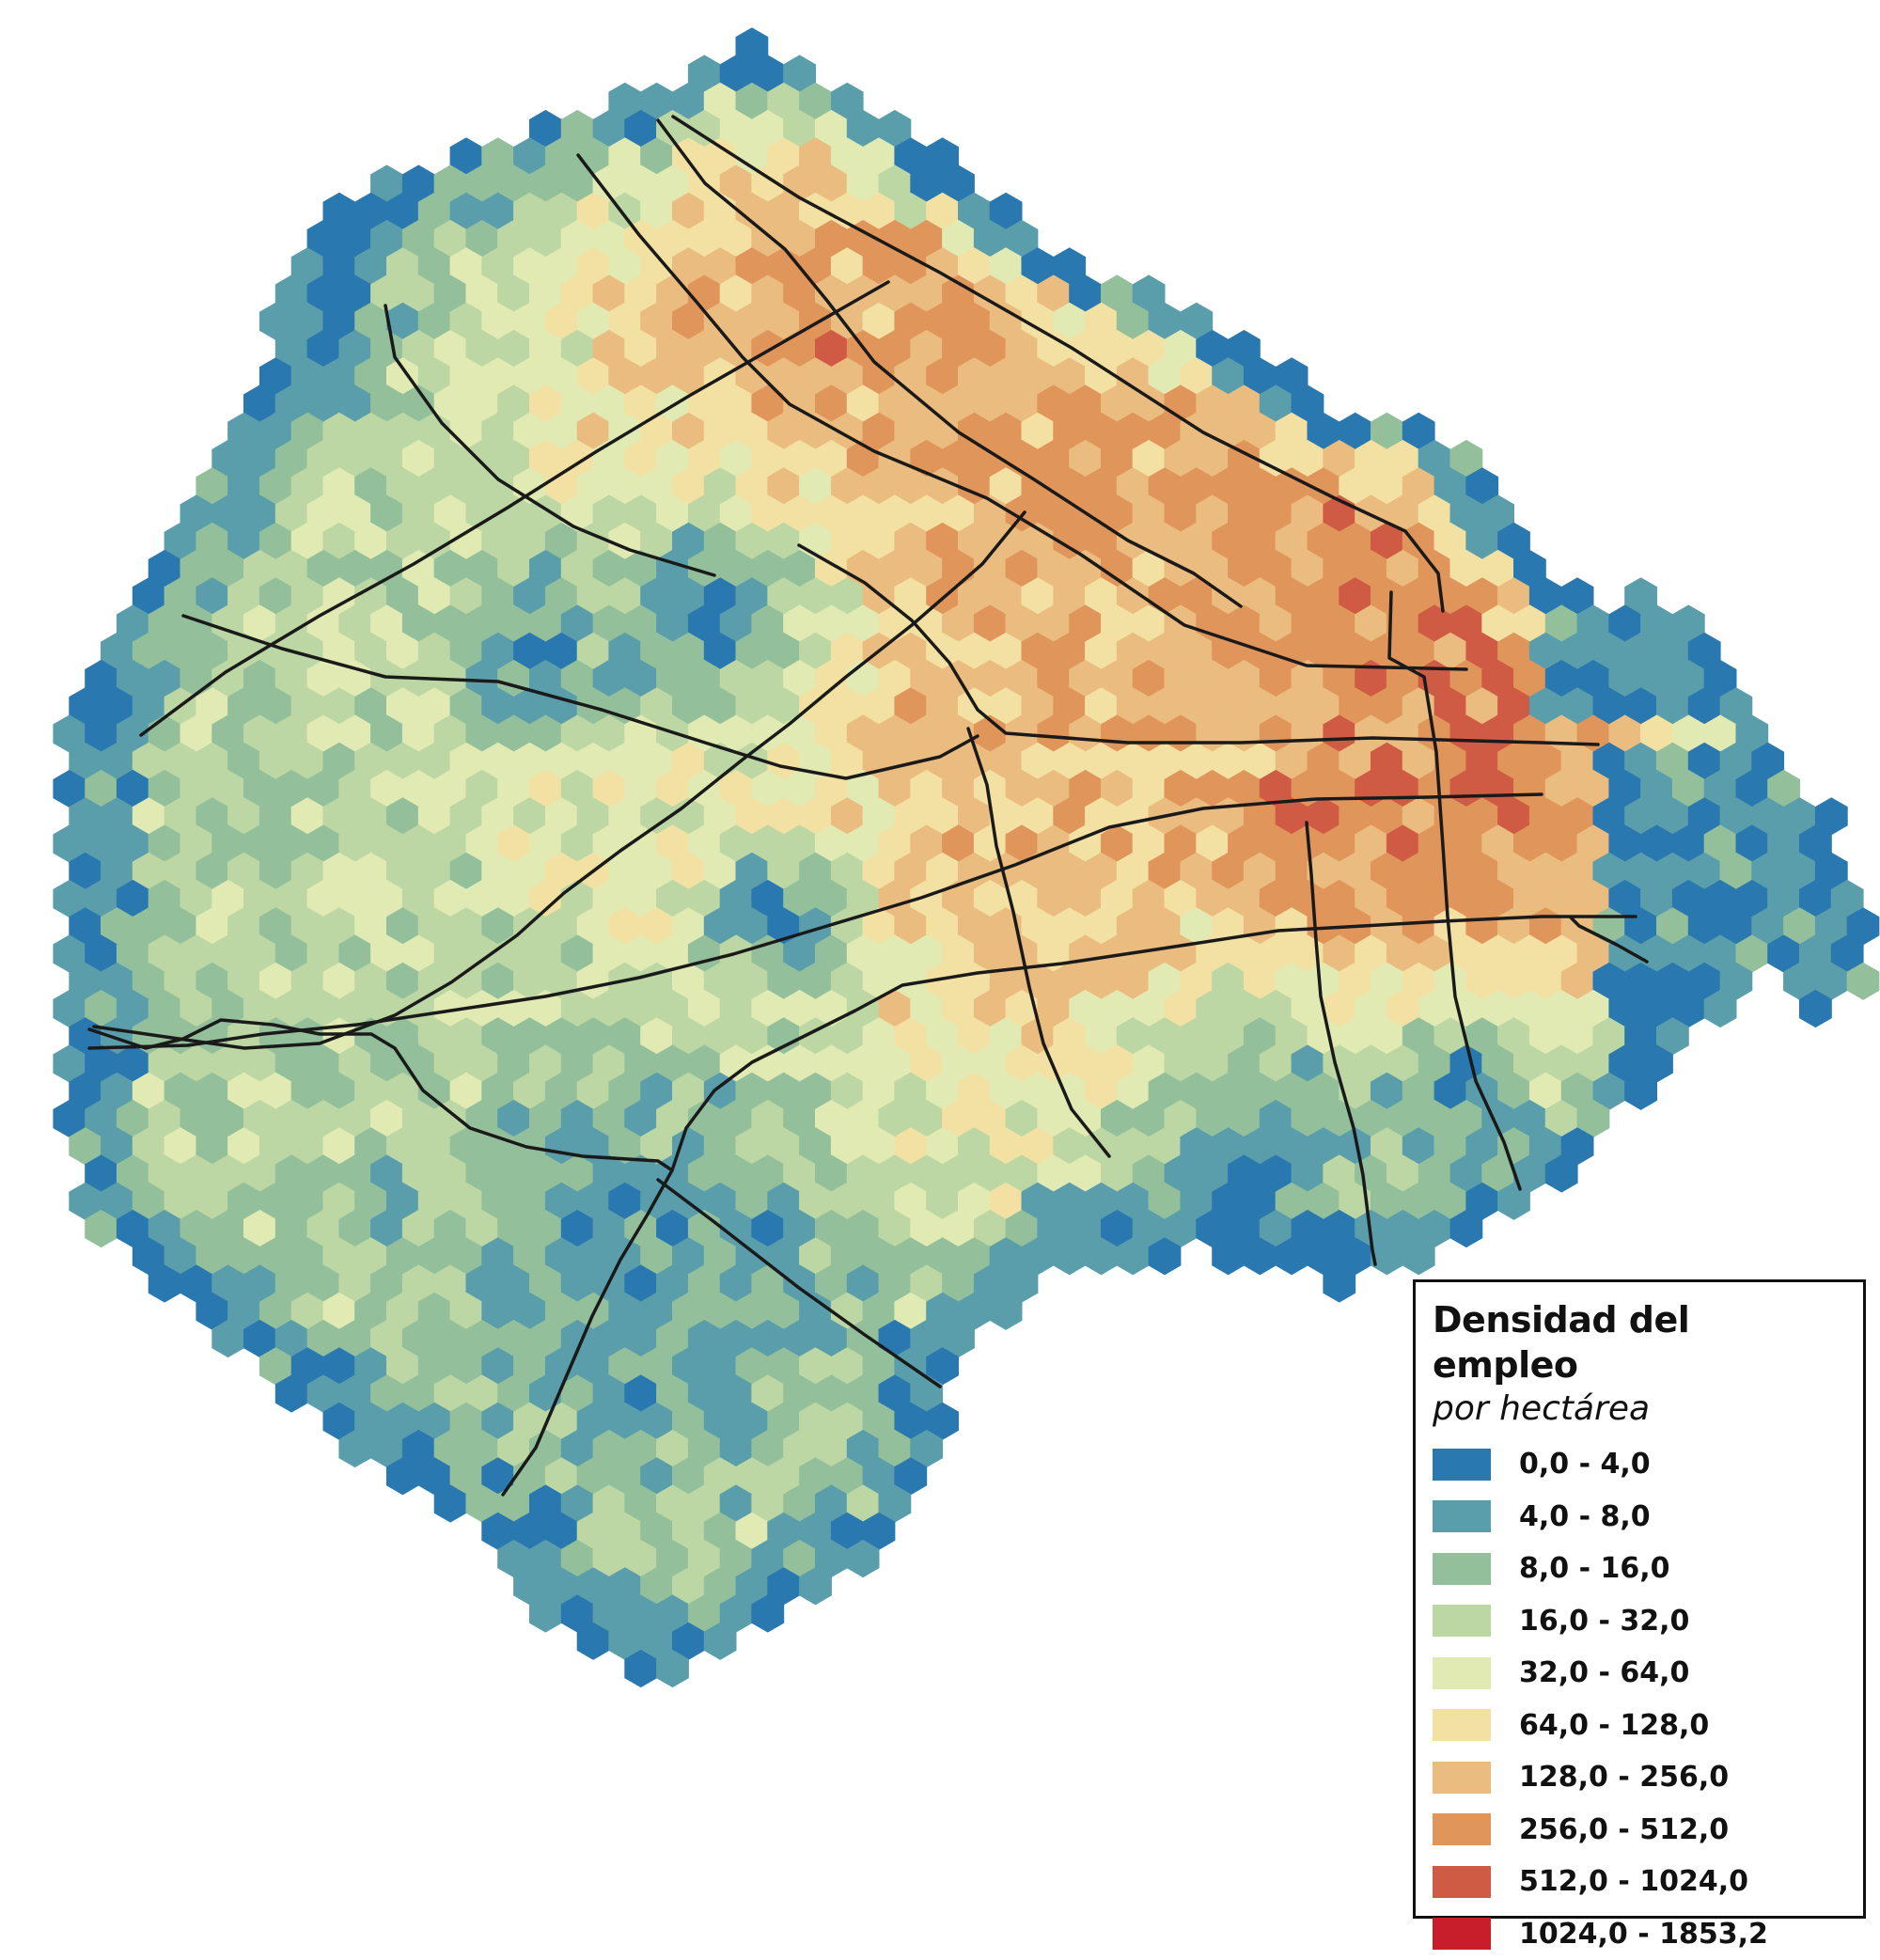  I want to click on legend-item: 512,0 - 1024,0, so click(1639, 1882).